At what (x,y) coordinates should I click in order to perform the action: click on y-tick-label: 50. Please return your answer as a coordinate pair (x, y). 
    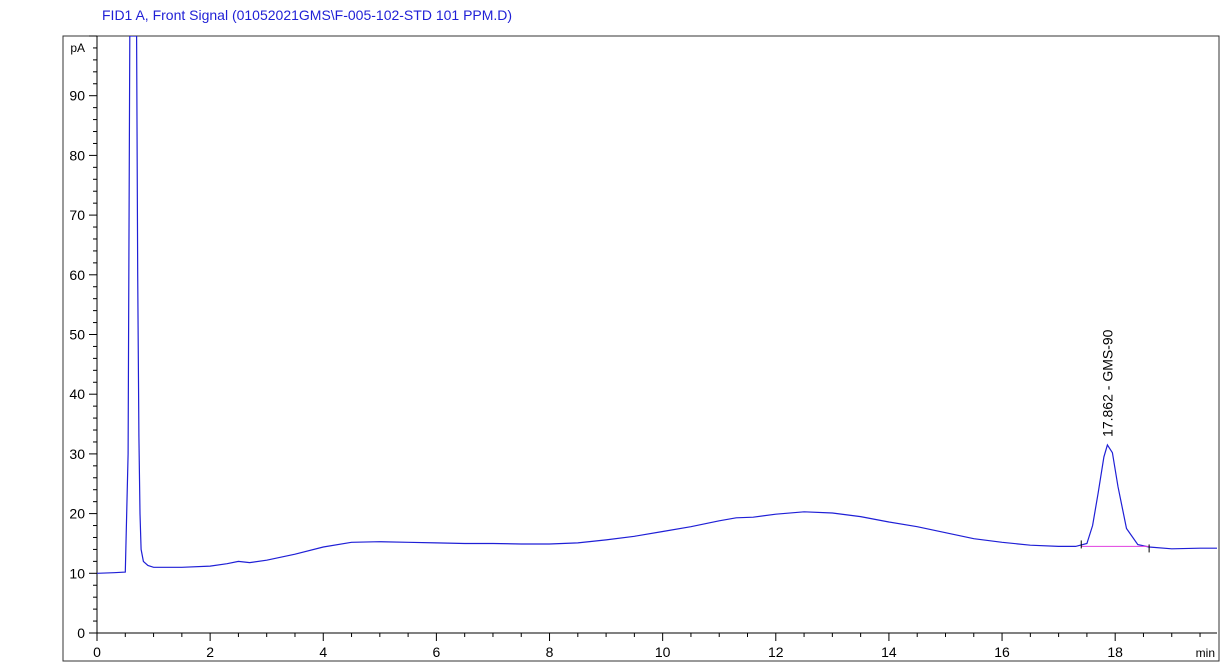
    Looking at the image, I should click on (77, 335).